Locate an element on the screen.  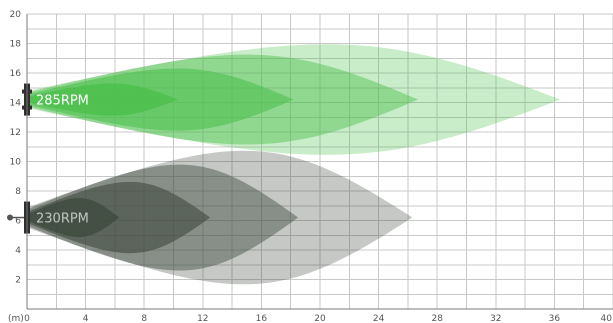
x-tick-label: 24 is located at coordinates (379, 318).